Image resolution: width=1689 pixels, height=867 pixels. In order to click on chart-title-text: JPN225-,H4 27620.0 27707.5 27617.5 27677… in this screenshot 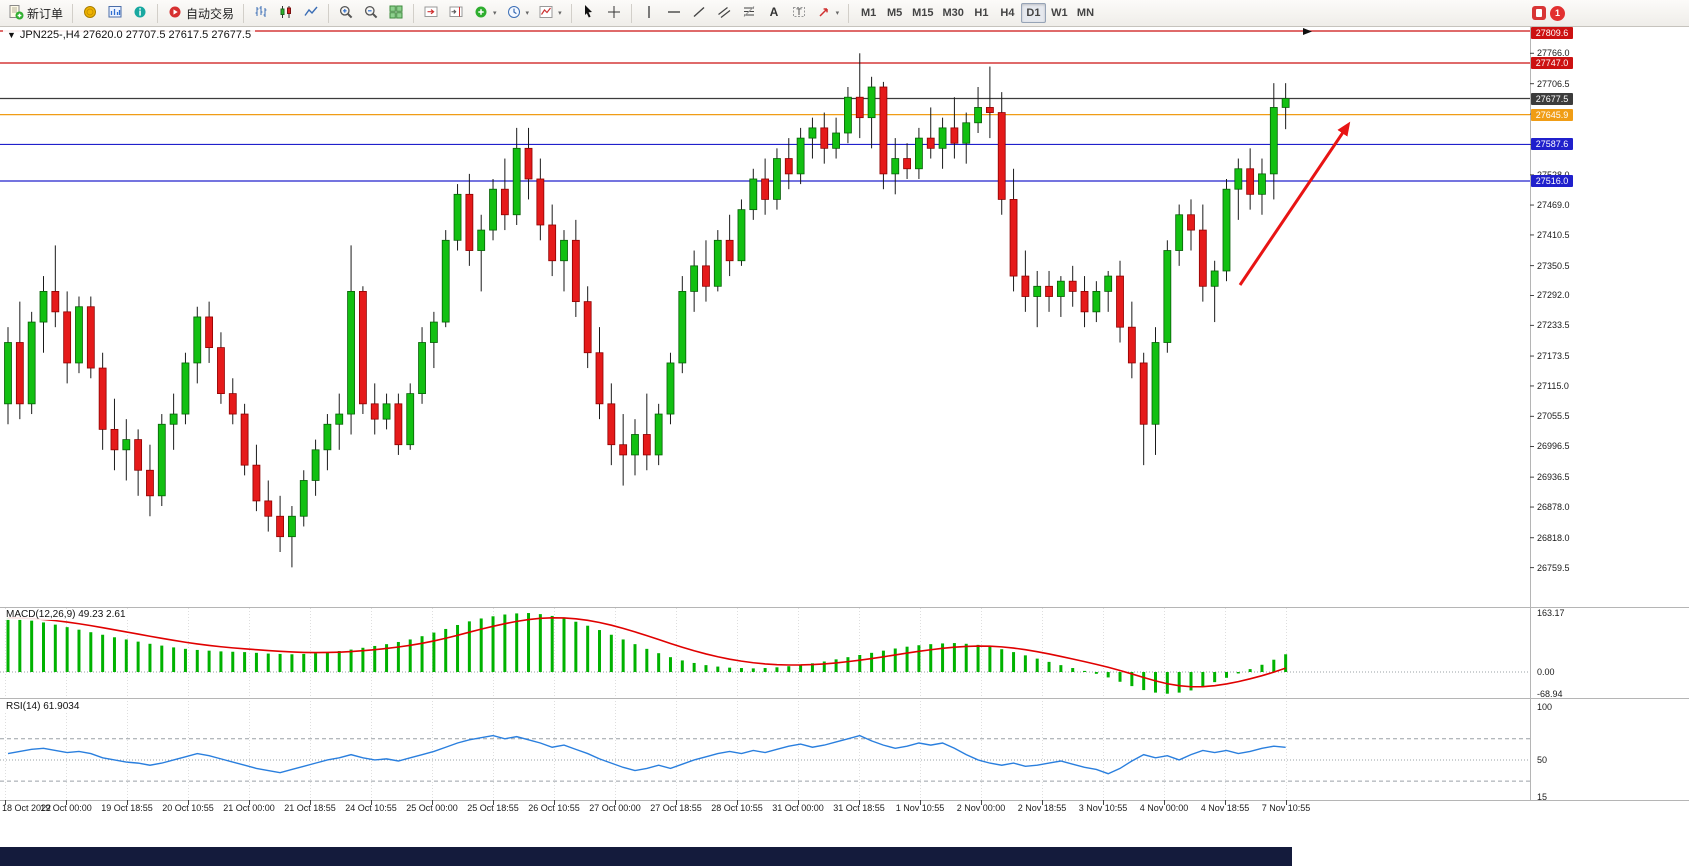, I will do `click(135, 35)`.